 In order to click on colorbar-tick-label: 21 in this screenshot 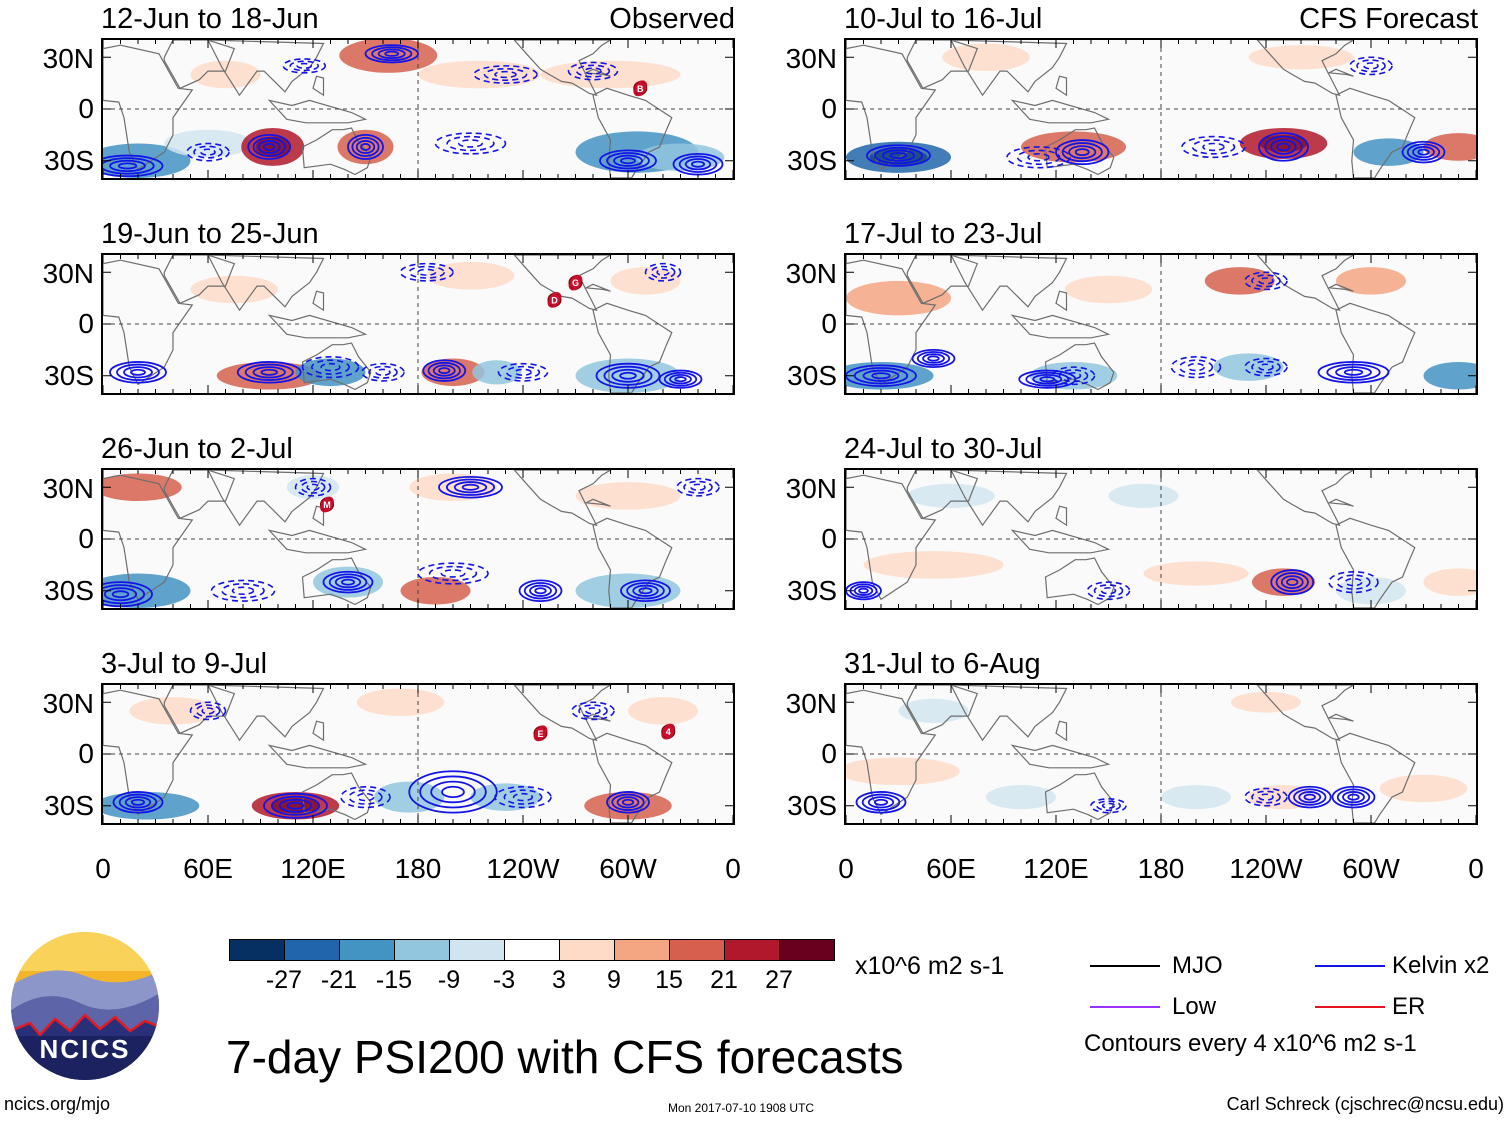, I will do `click(724, 980)`.